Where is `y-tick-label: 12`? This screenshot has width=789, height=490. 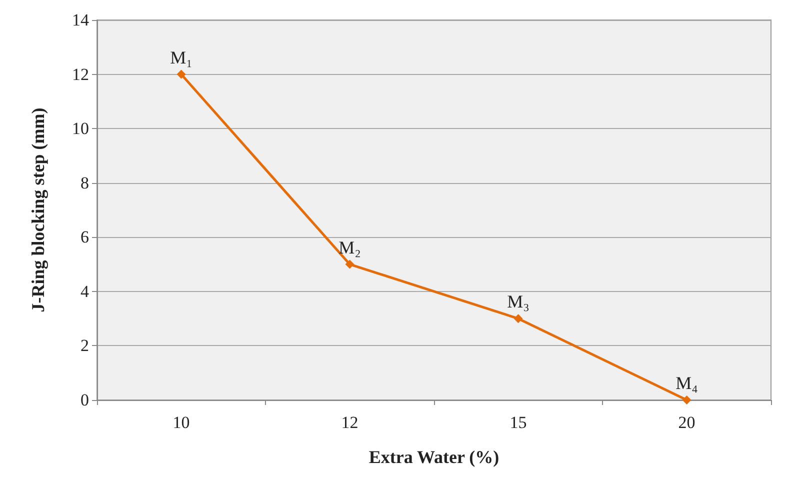 y-tick-label: 12 is located at coordinates (80, 74).